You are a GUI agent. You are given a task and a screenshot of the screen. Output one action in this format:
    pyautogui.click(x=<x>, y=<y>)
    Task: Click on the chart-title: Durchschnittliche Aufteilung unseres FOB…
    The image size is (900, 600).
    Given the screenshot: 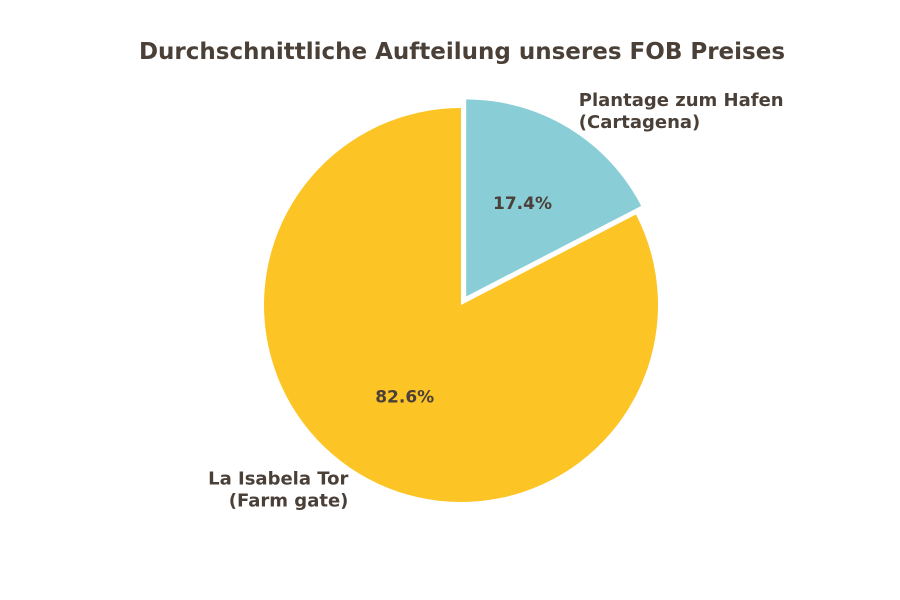 What is the action you would take?
    pyautogui.click(x=462, y=52)
    